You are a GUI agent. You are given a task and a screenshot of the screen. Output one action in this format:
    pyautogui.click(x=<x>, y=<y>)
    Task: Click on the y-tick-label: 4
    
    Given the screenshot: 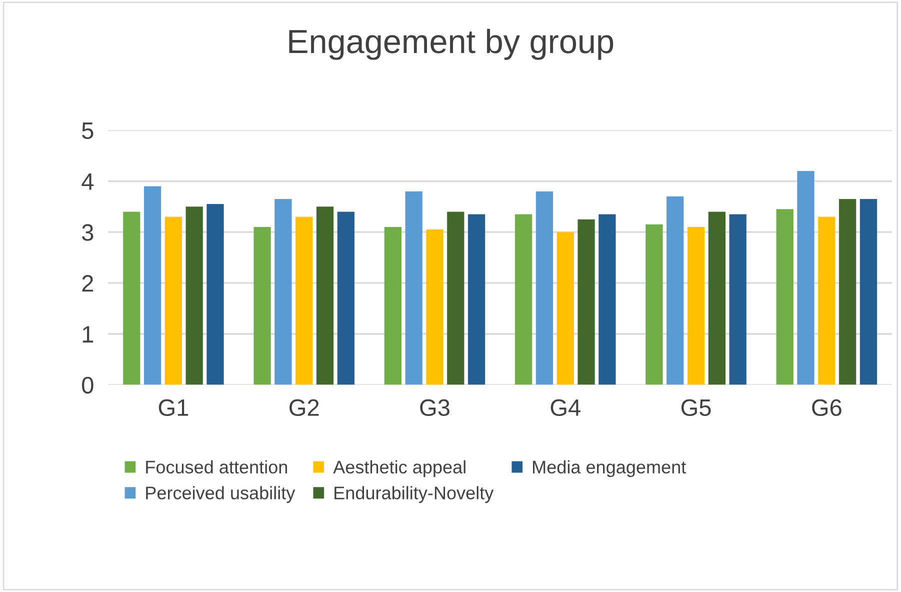 What is the action you would take?
    pyautogui.click(x=88, y=181)
    